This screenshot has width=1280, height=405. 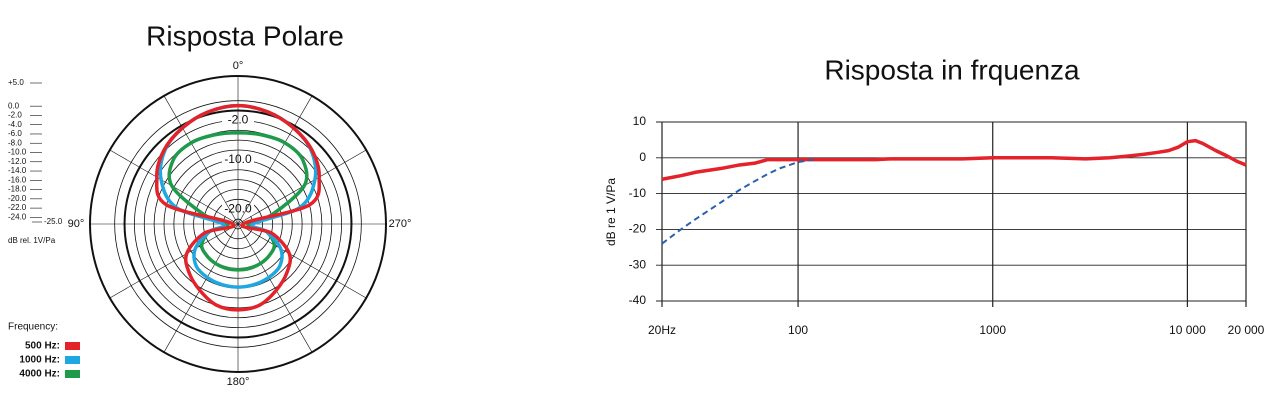 What do you see at coordinates (245, 35) in the screenshot?
I see `chart-title: Risposta Polare` at bounding box center [245, 35].